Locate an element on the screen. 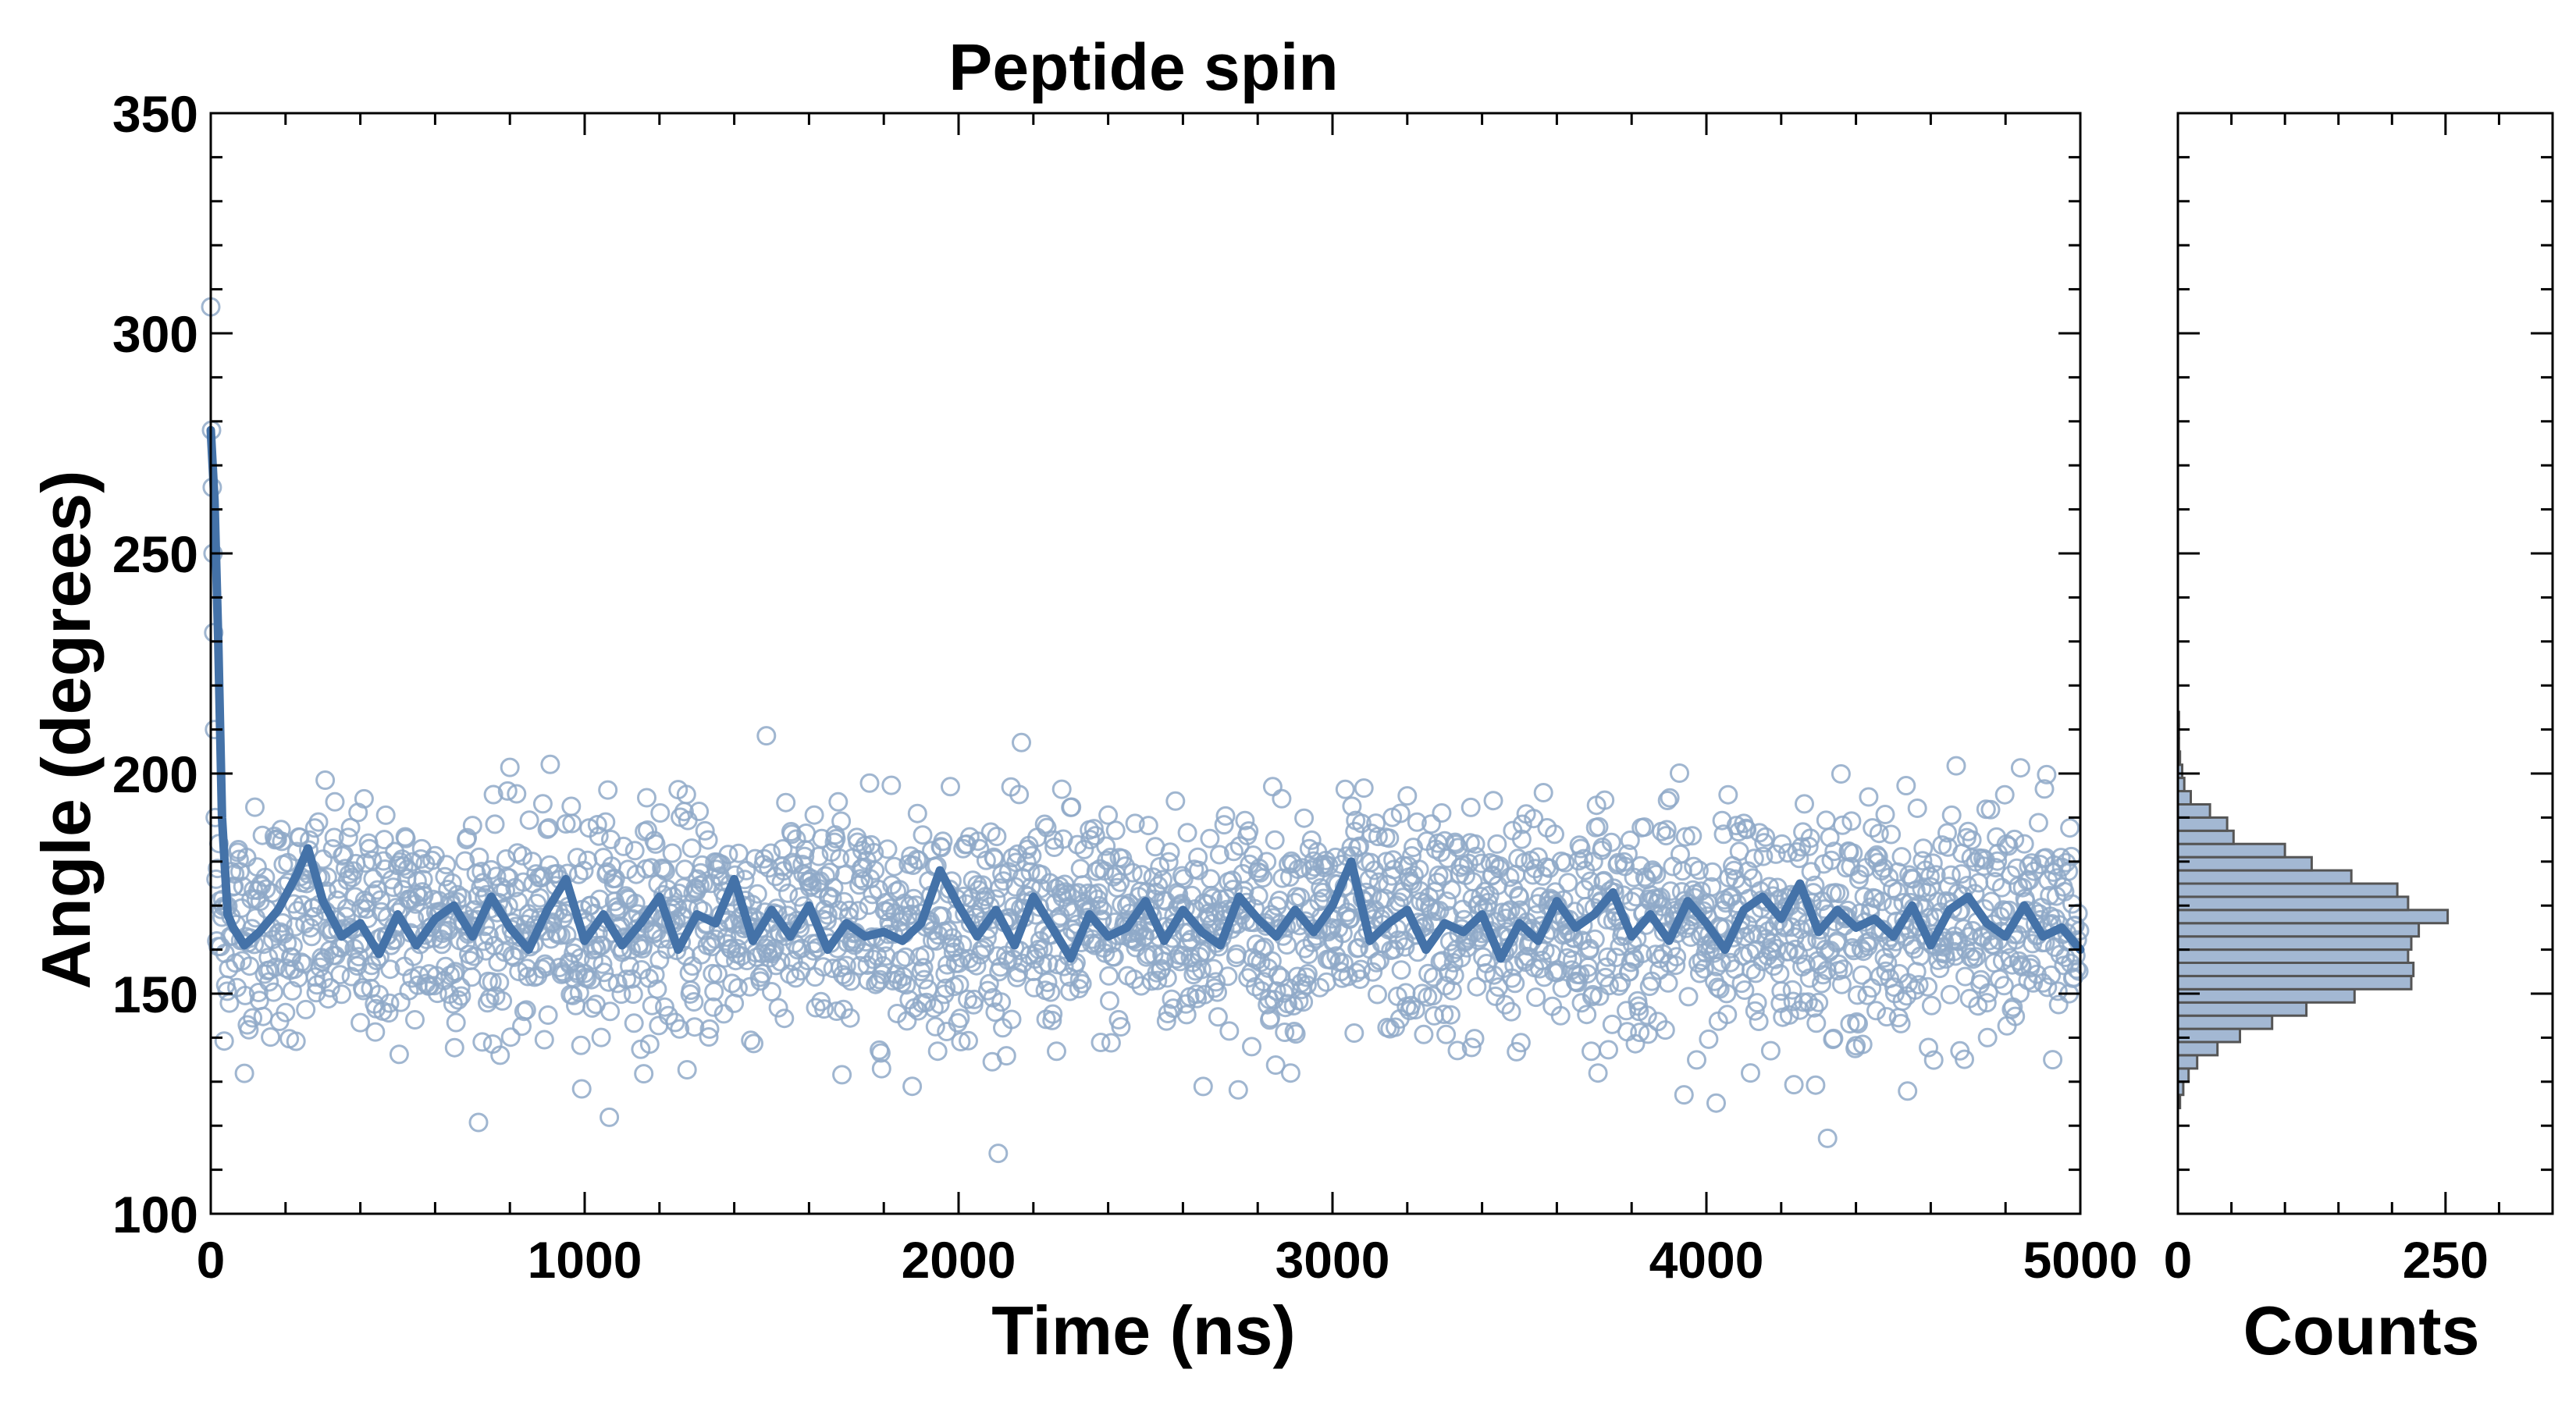 The image size is (2576, 1405). x-tick-label: 5000 is located at coordinates (2080, 1260).